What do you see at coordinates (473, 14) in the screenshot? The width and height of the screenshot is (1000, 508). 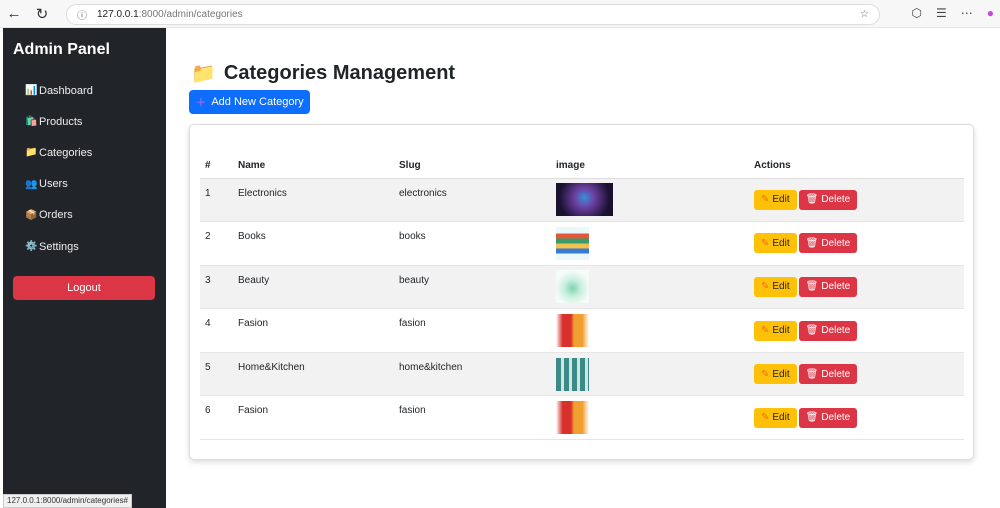 I see `address-bar: ⓘ 127.0.0.1:8000/admin/categories ☆` at bounding box center [473, 14].